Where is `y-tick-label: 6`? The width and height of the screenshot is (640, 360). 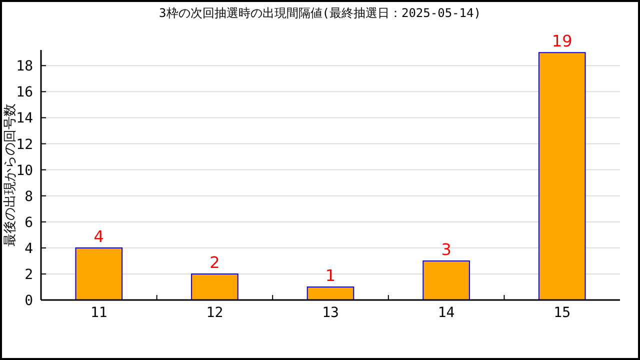 y-tick-label: 6 is located at coordinates (28, 222).